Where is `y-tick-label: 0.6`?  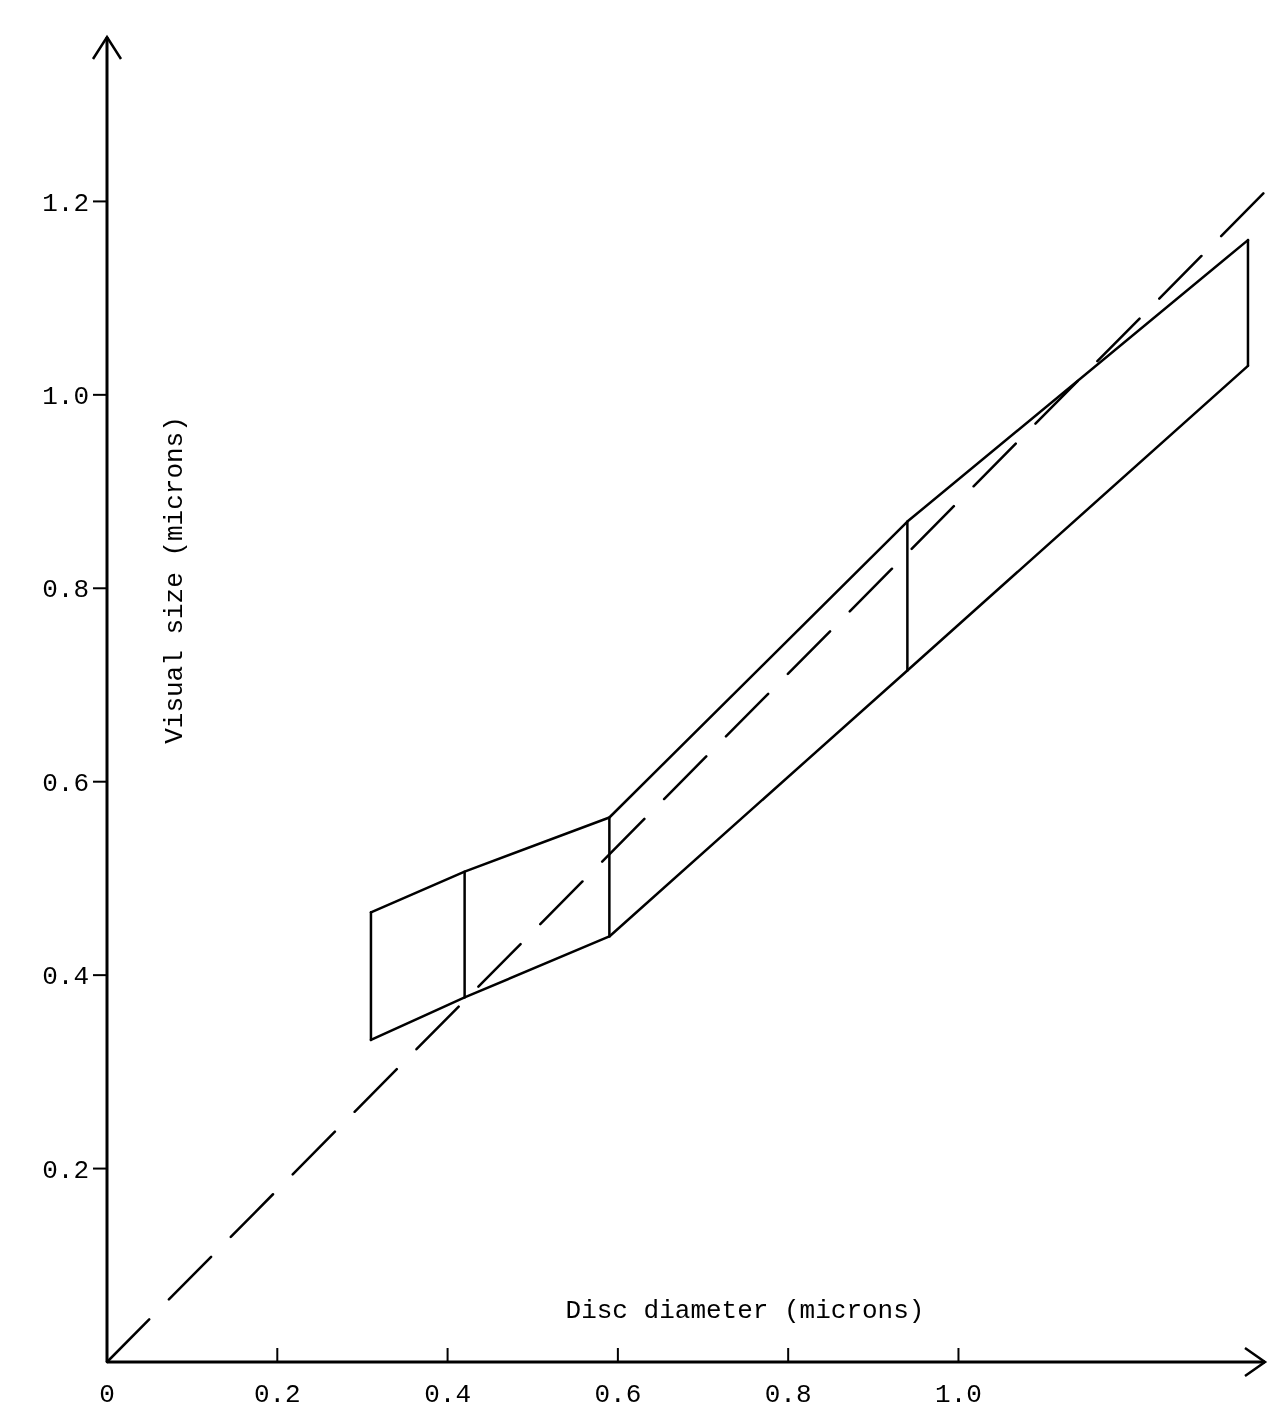
y-tick-label: 0.6 is located at coordinates (65, 783).